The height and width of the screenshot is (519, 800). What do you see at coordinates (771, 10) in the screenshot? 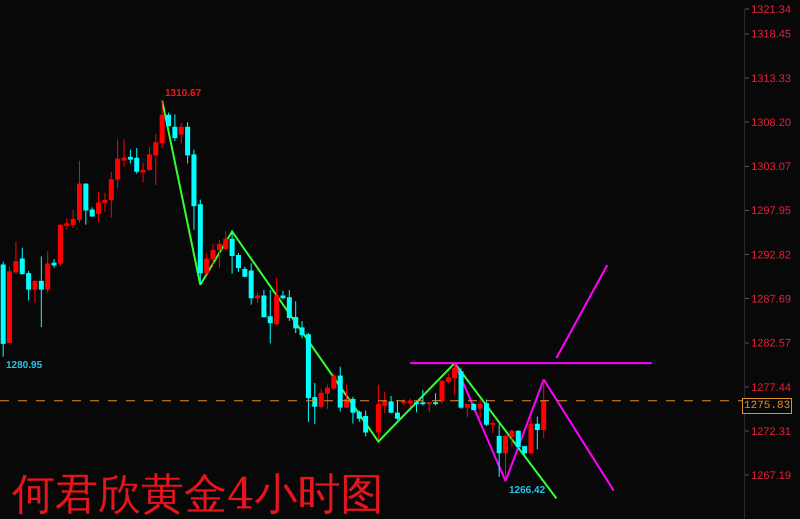
I see `y-tick-label: 1321.34` at bounding box center [771, 10].